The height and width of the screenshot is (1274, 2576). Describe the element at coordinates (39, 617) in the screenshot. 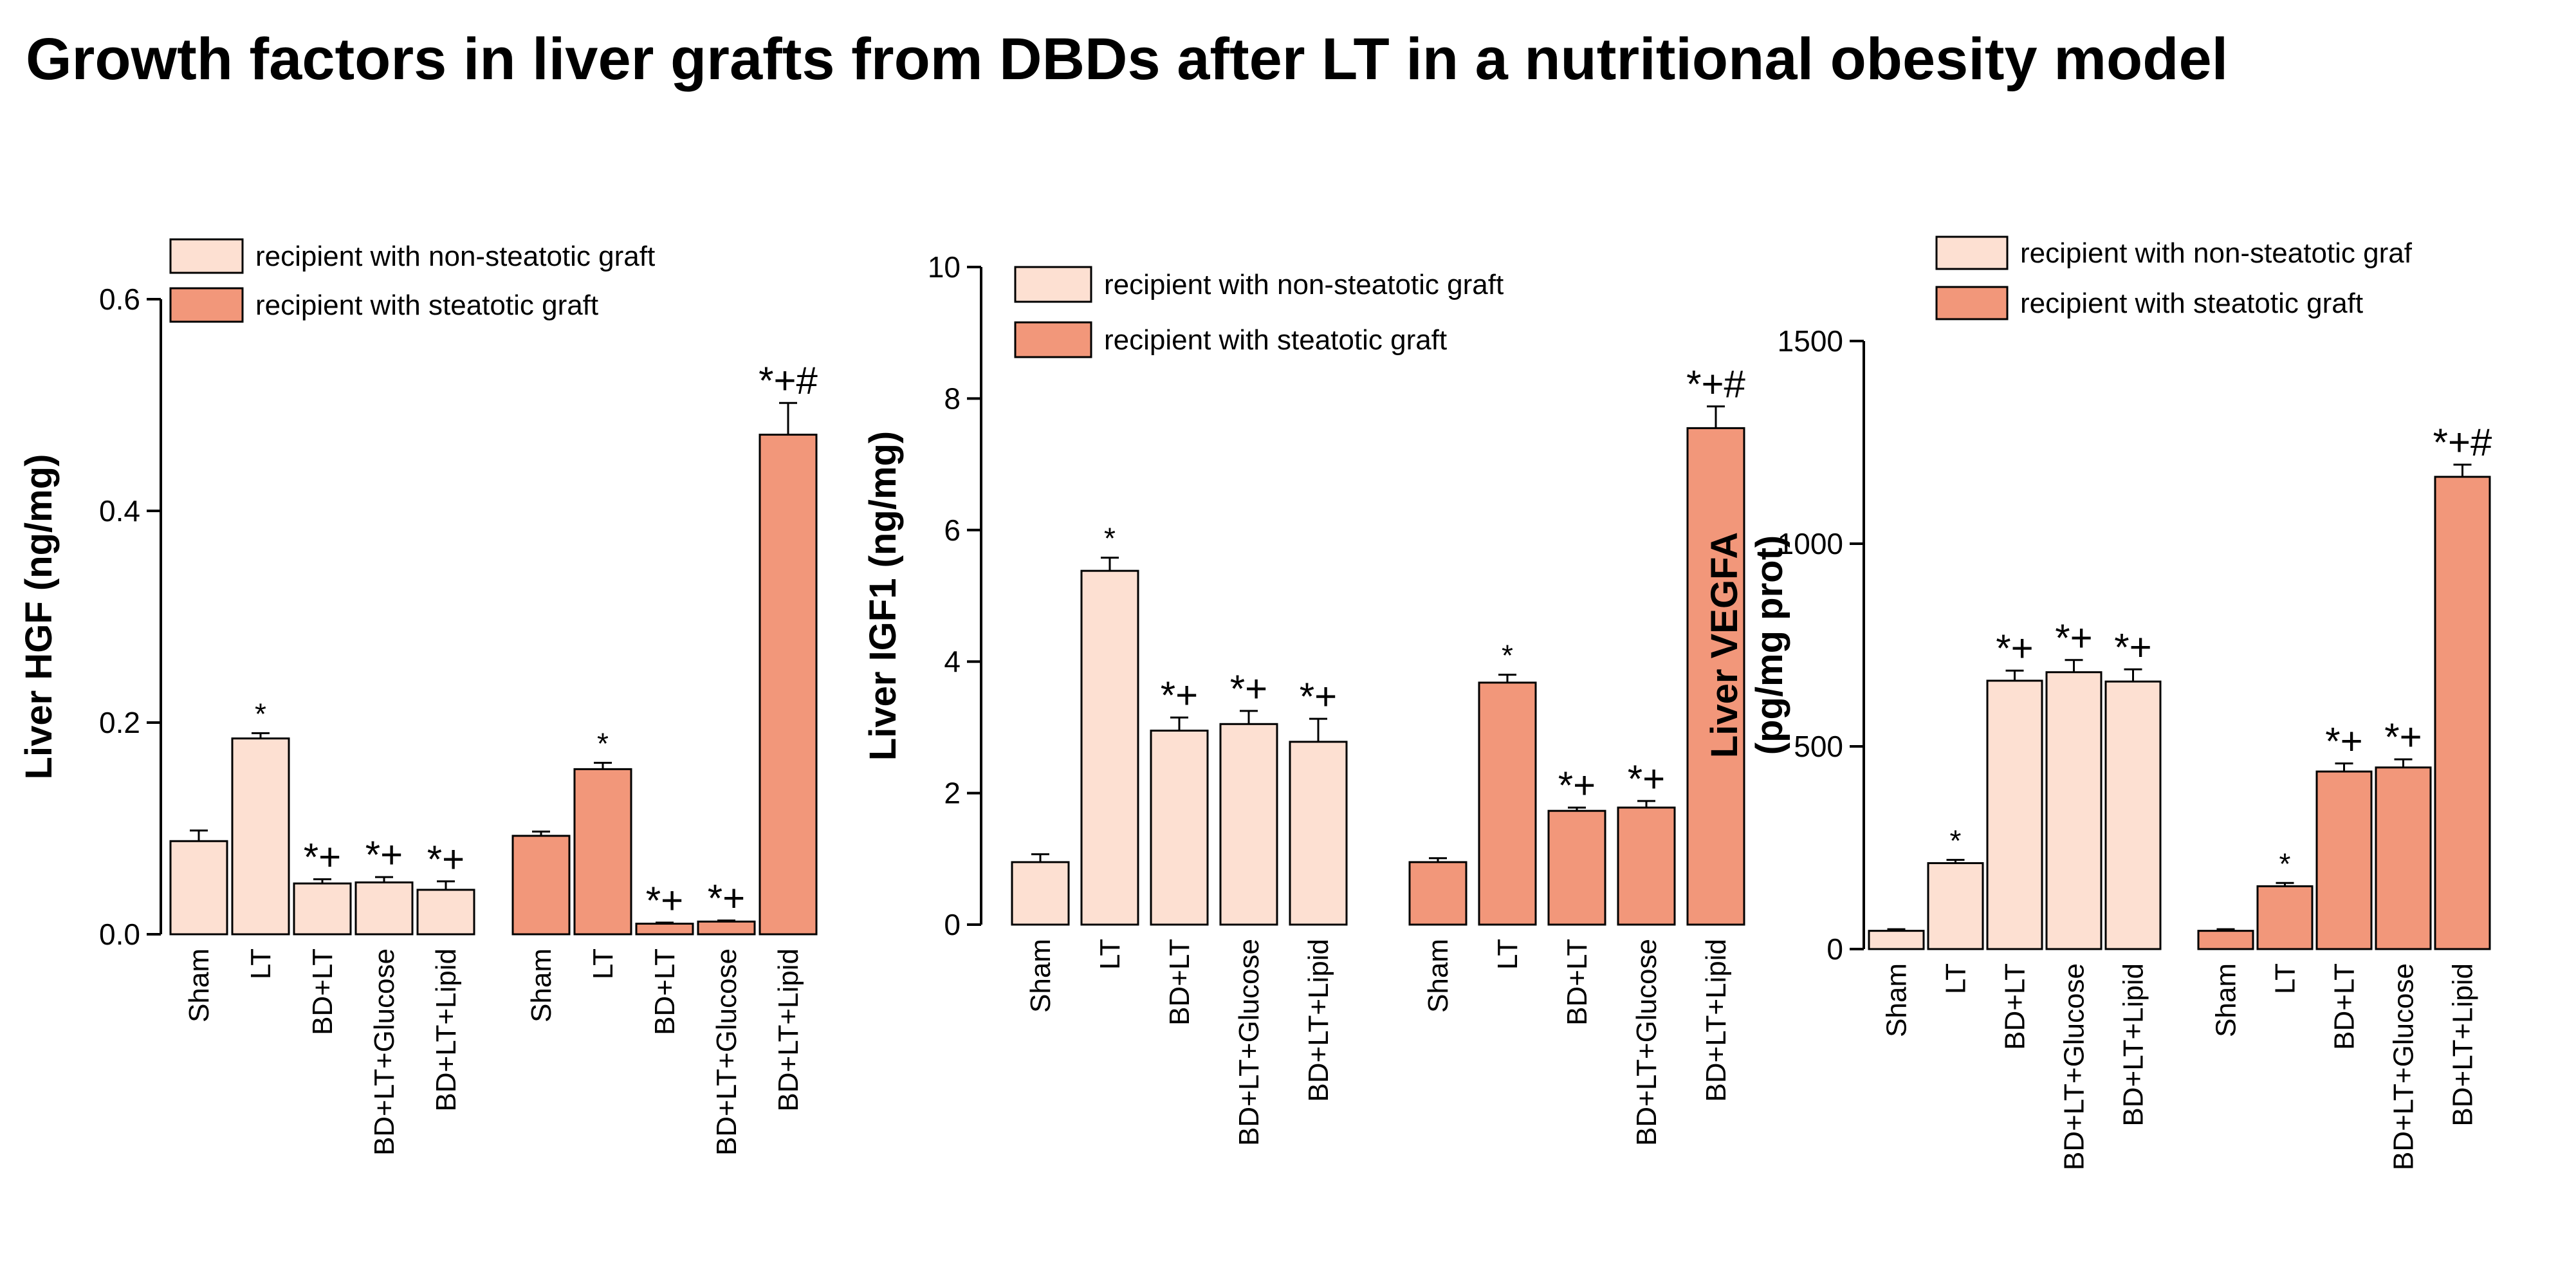

I see `y-axis-label: Liver HGF (ng/mg)` at that location.